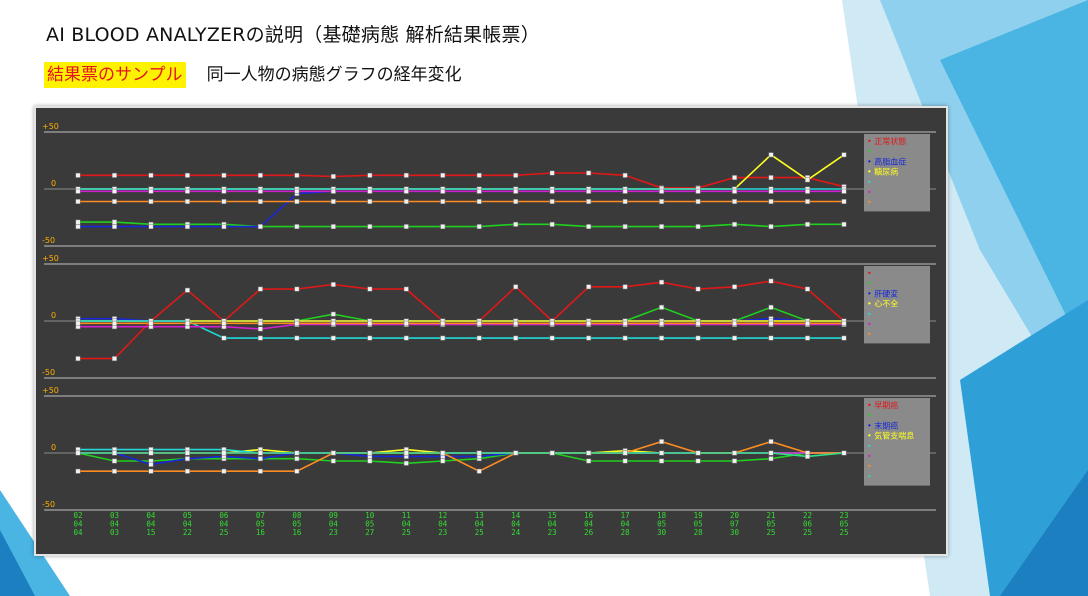 This screenshot has height=596, width=1088. What do you see at coordinates (735, 524) in the screenshot?
I see `x-tick-label: 20 07 30` at bounding box center [735, 524].